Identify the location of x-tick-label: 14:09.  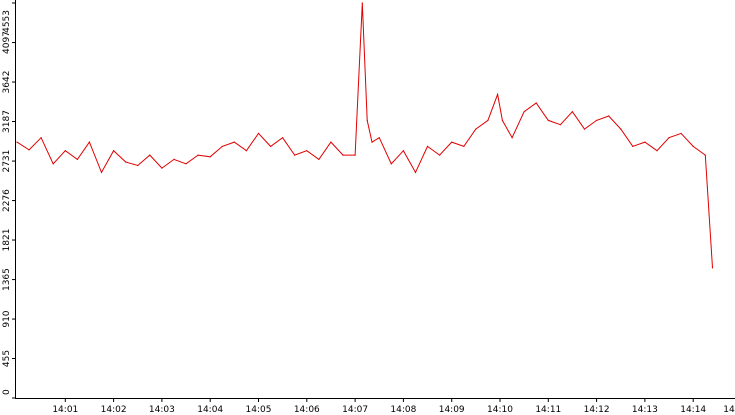
(452, 410).